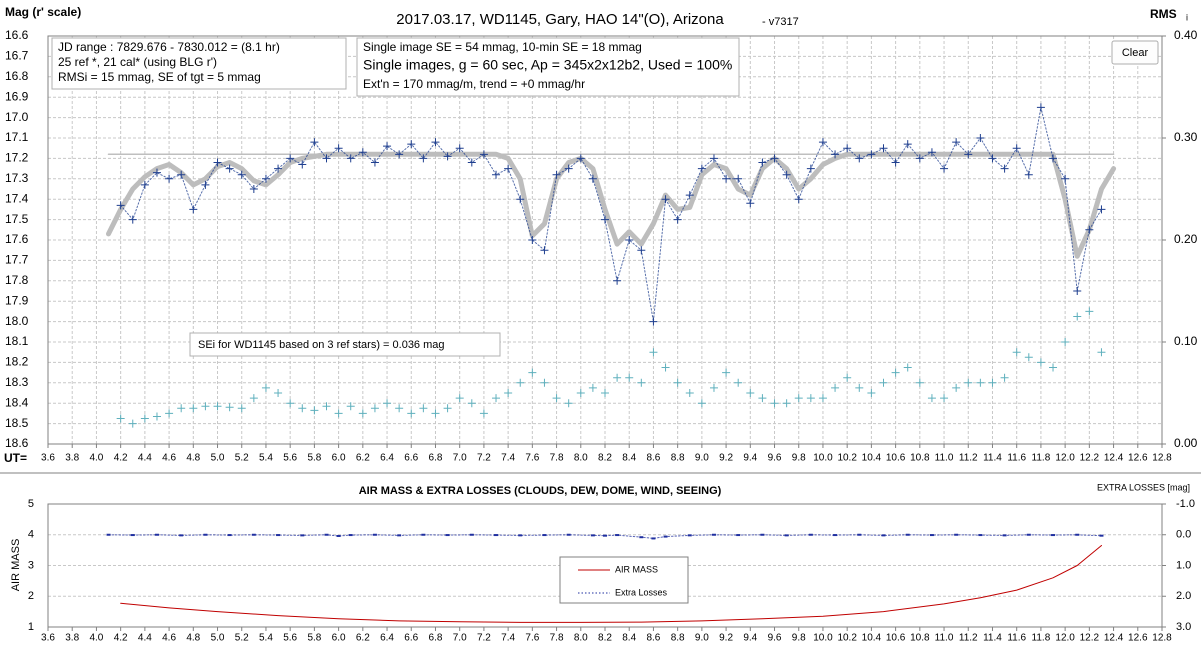  What do you see at coordinates (411, 638) in the screenshot?
I see `x-tick-label: 6.6` at bounding box center [411, 638].